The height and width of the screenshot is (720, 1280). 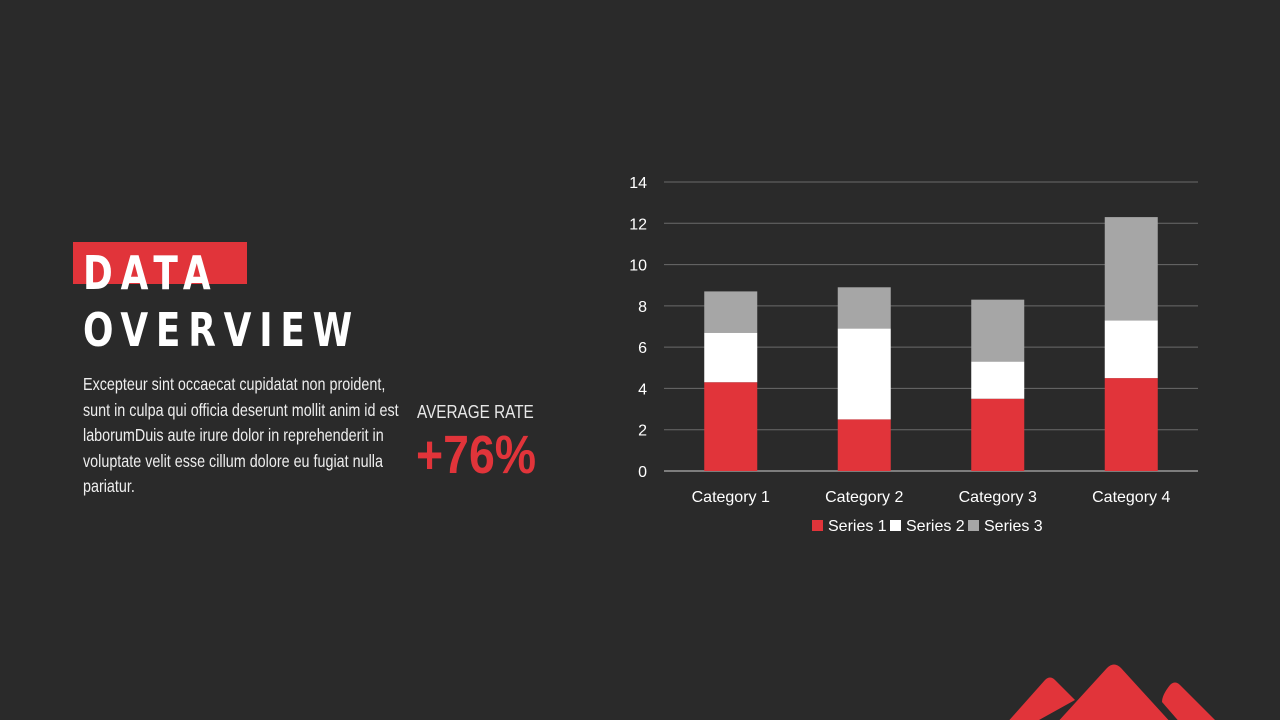 What do you see at coordinates (864, 497) in the screenshot?
I see `x-tick-label: Category 2` at bounding box center [864, 497].